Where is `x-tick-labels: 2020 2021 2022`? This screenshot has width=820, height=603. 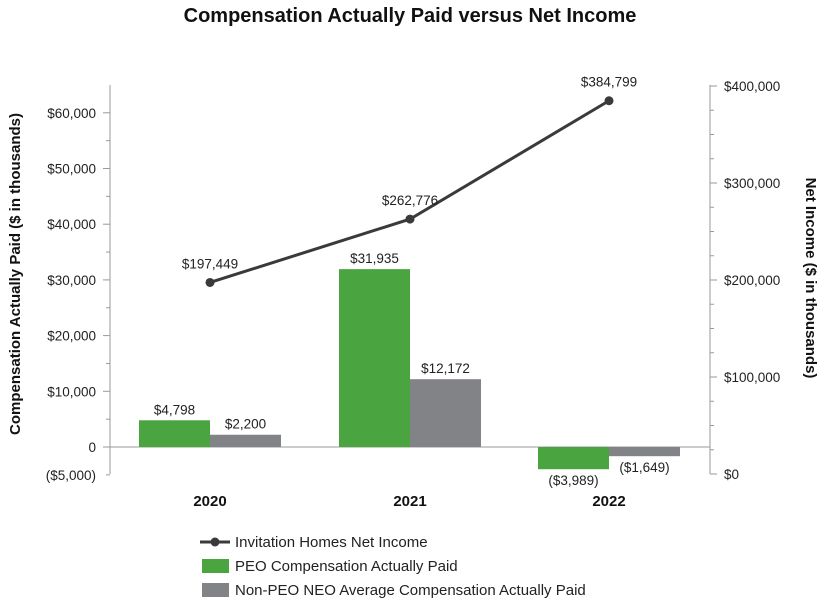 x-tick-labels: 2020 2021 2022 is located at coordinates (409, 501).